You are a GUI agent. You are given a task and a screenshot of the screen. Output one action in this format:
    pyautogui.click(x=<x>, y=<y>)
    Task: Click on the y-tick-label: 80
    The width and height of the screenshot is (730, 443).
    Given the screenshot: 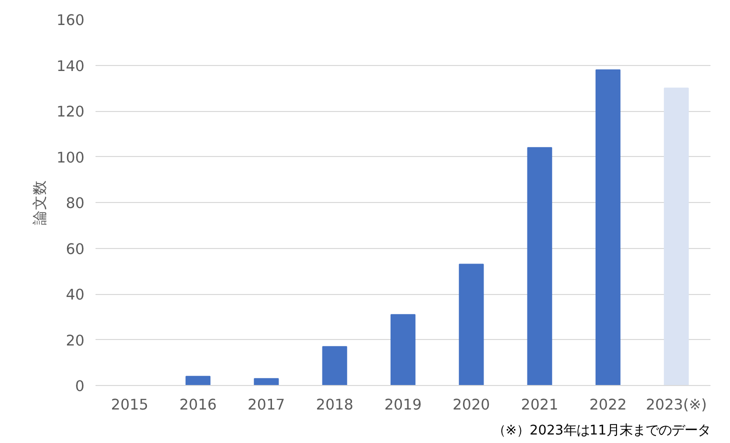 What is the action you would take?
    pyautogui.click(x=75, y=203)
    